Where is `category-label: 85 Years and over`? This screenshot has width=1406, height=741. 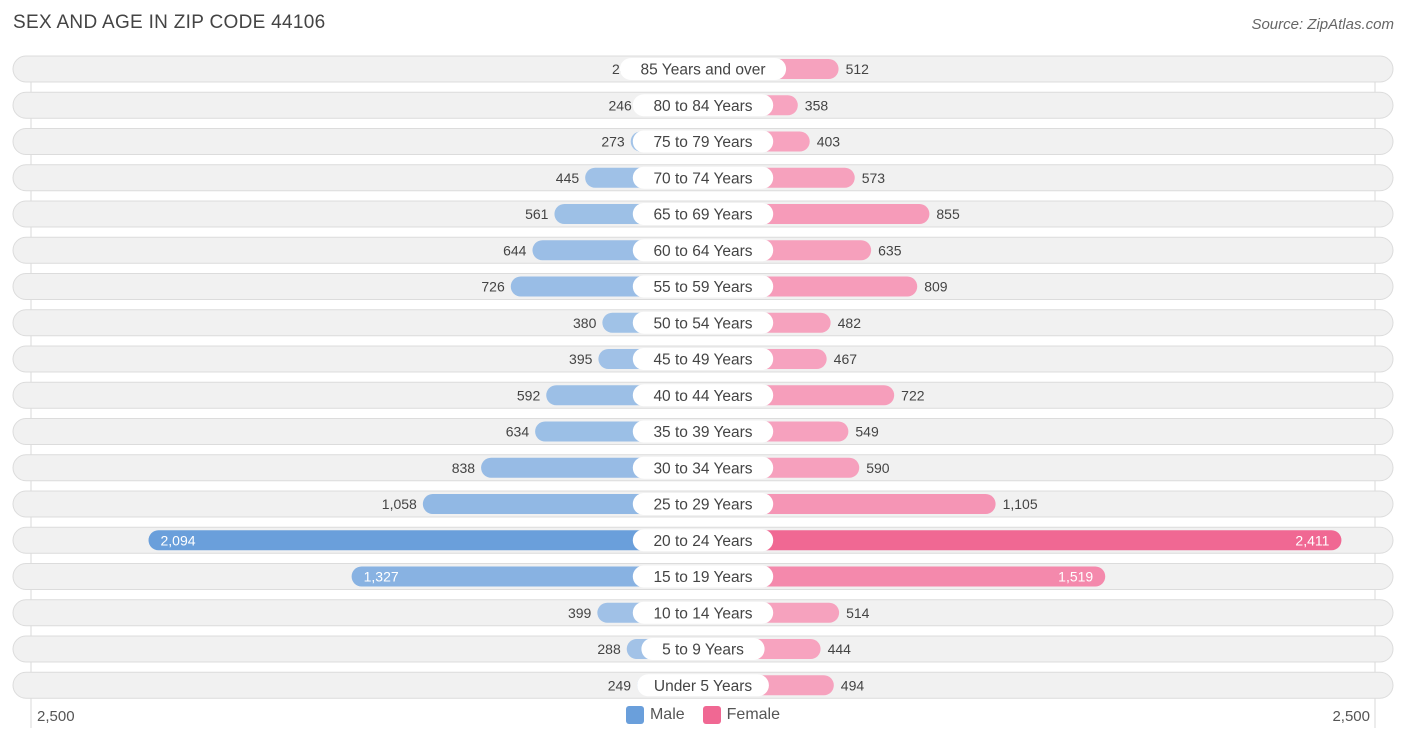
category-label: 85 Years and over is located at coordinates (703, 70).